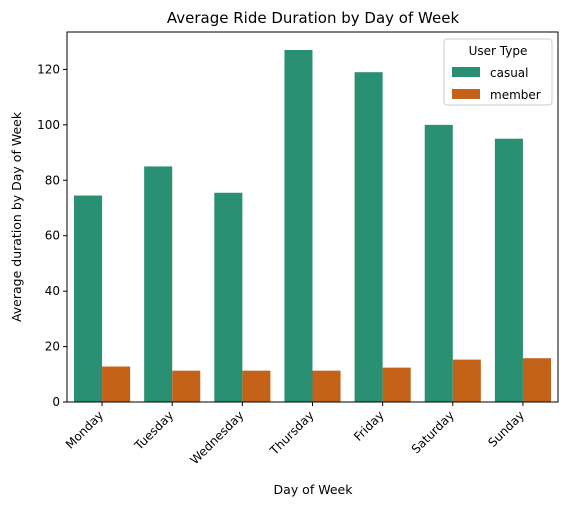 This screenshot has height=508, width=571. What do you see at coordinates (313, 18) in the screenshot?
I see `chart-title: Average Ride Duration by Day of Week` at bounding box center [313, 18].